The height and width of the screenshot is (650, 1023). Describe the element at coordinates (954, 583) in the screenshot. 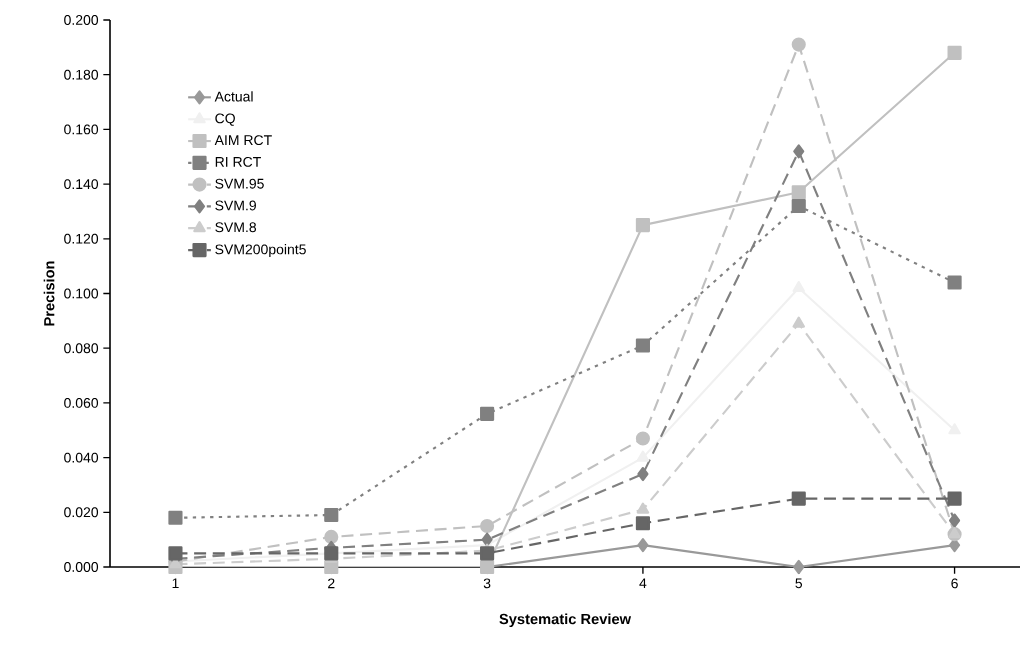

I see `x-tick-label: 6` at that location.